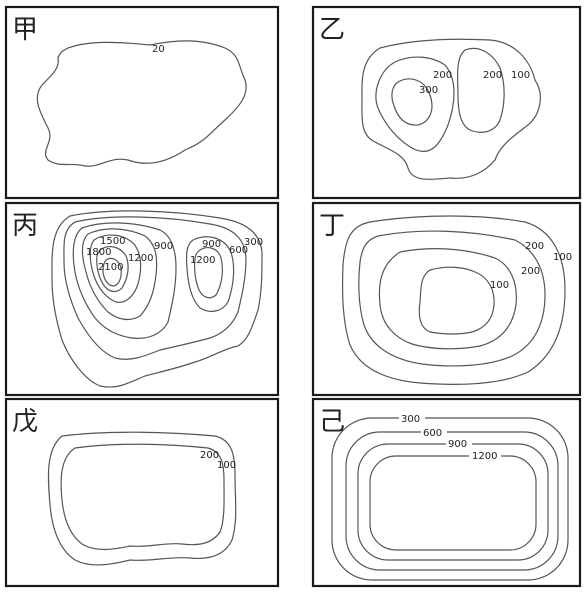 Image resolution: width=586 pixels, height=592 pixels. Describe the element at coordinates (98, 252) in the screenshot. I see `contour-label: 1800` at that location.